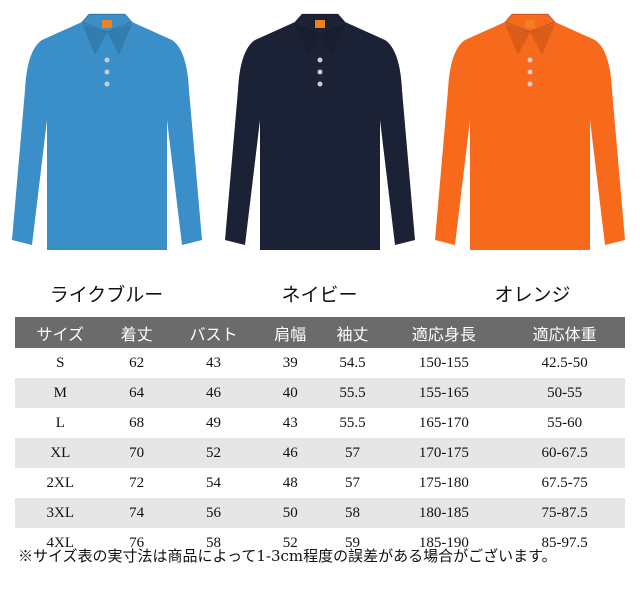 The width and height of the screenshot is (640, 608). Describe the element at coordinates (443, 422) in the screenshot. I see `table-cell: 165-170` at that location.